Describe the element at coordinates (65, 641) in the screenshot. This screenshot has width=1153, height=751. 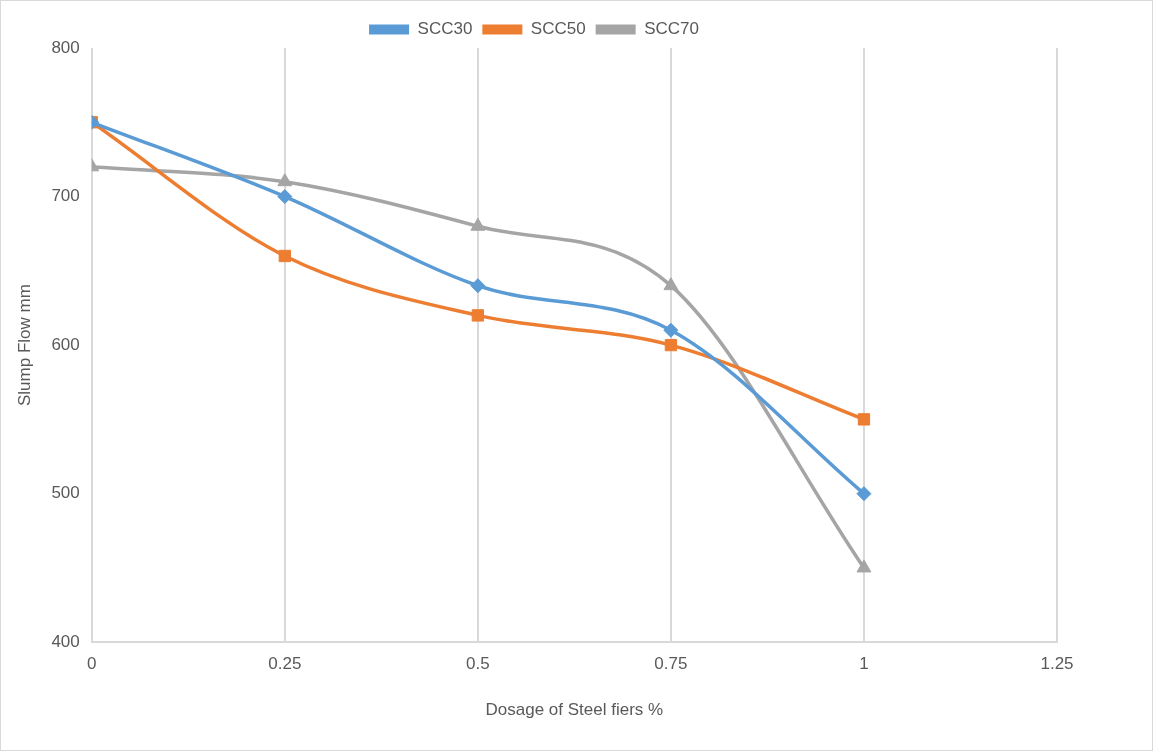
I see `y-tick-label: 400` at that location.